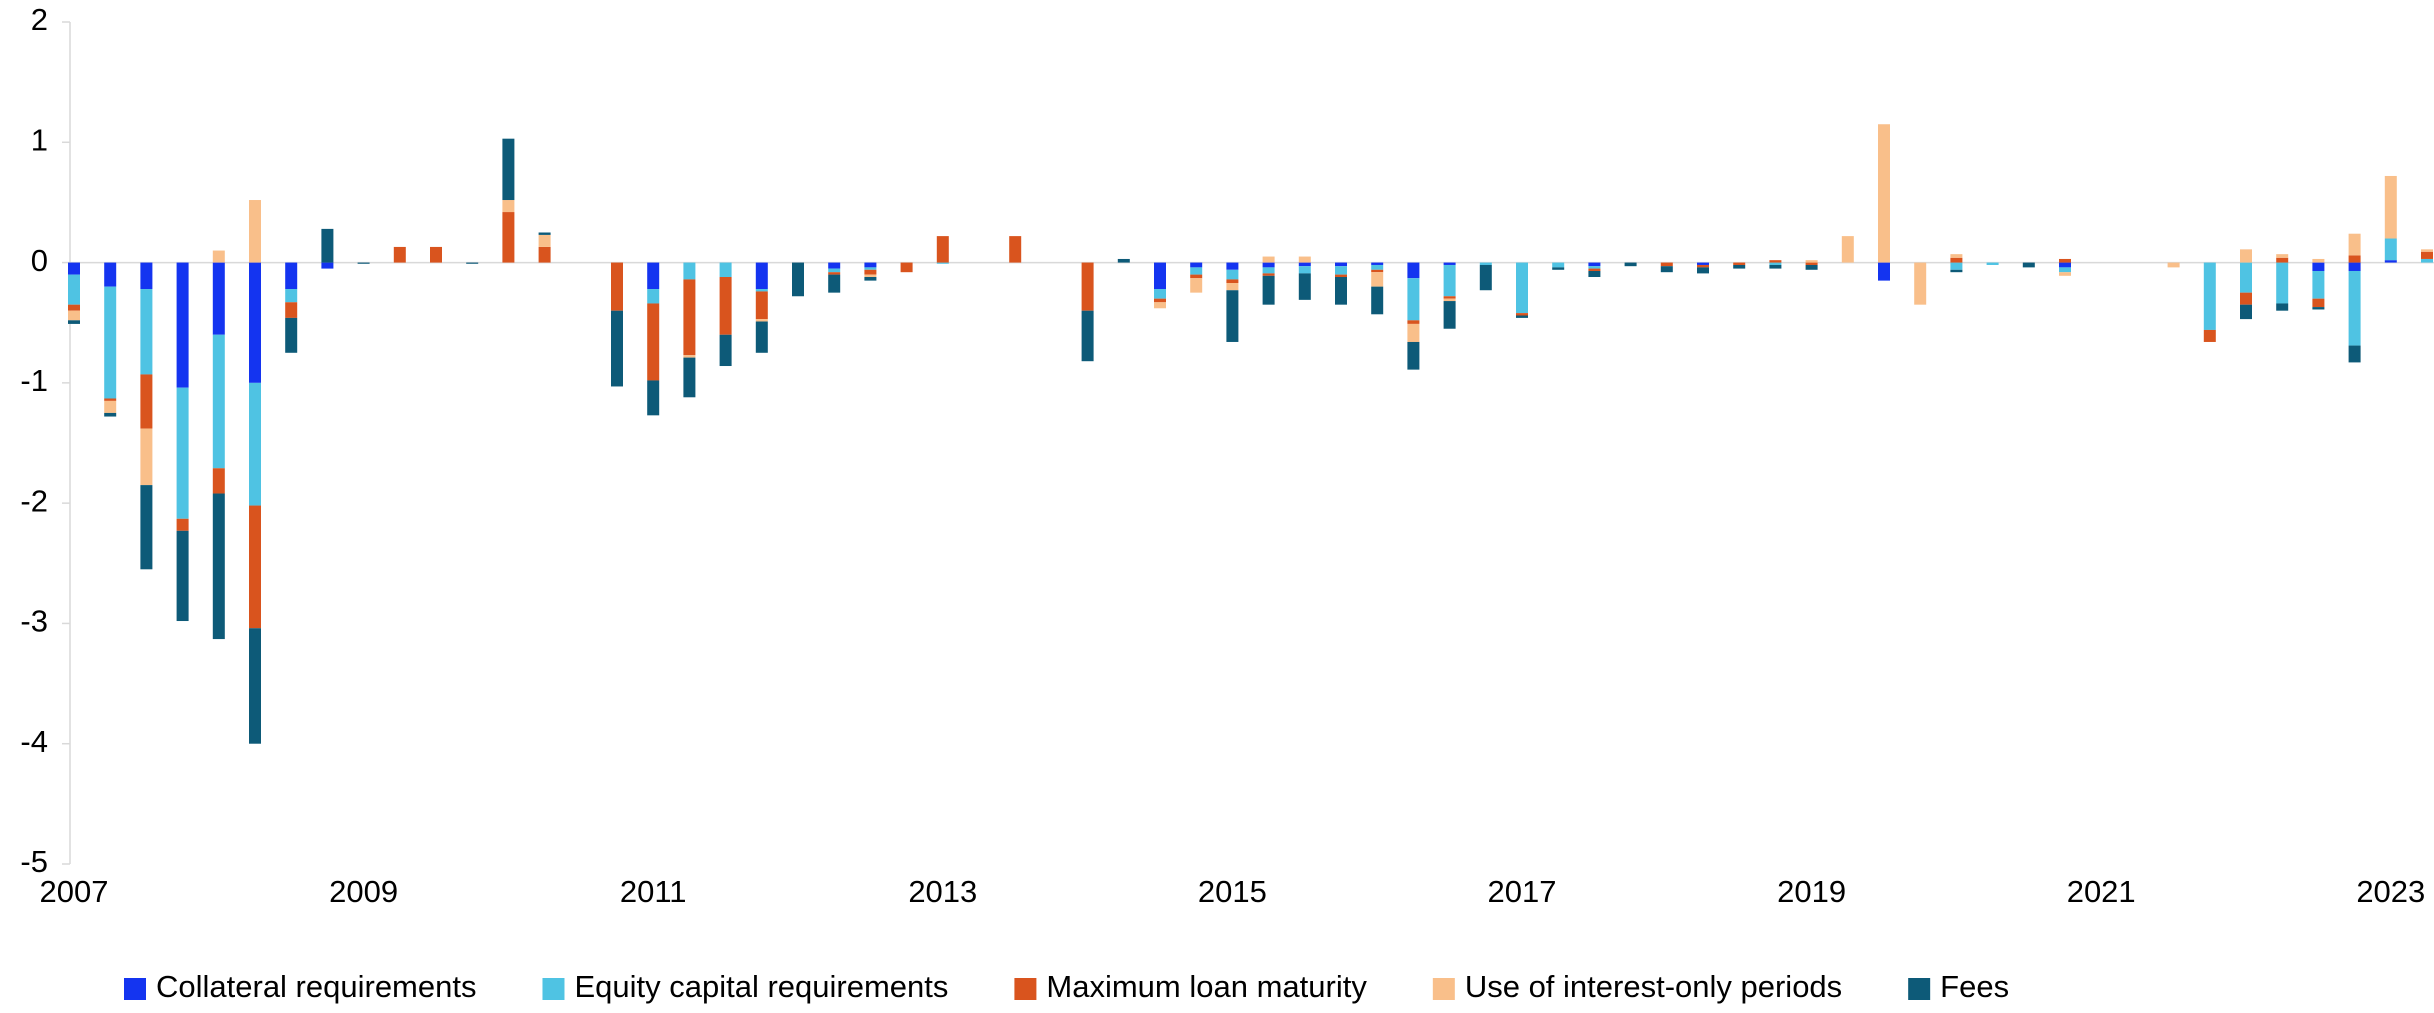 This screenshot has width=2434, height=1013. What do you see at coordinates (1653, 986) in the screenshot?
I see `legend-label: Use of interest-only periods` at bounding box center [1653, 986].